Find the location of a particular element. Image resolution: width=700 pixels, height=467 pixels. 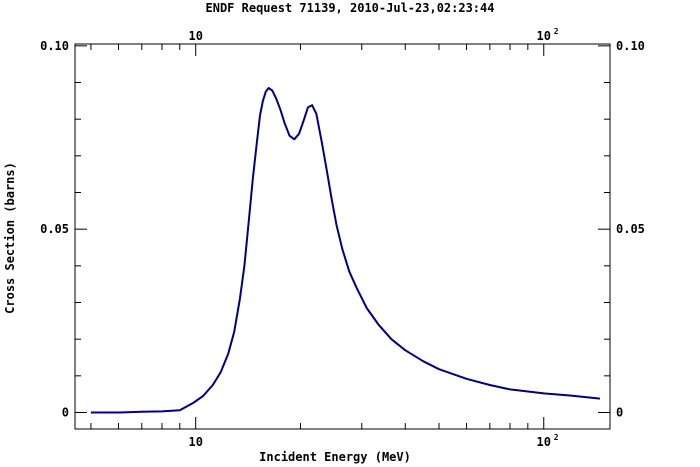

y-tick-label-right: 0.10 is located at coordinates (630, 46).